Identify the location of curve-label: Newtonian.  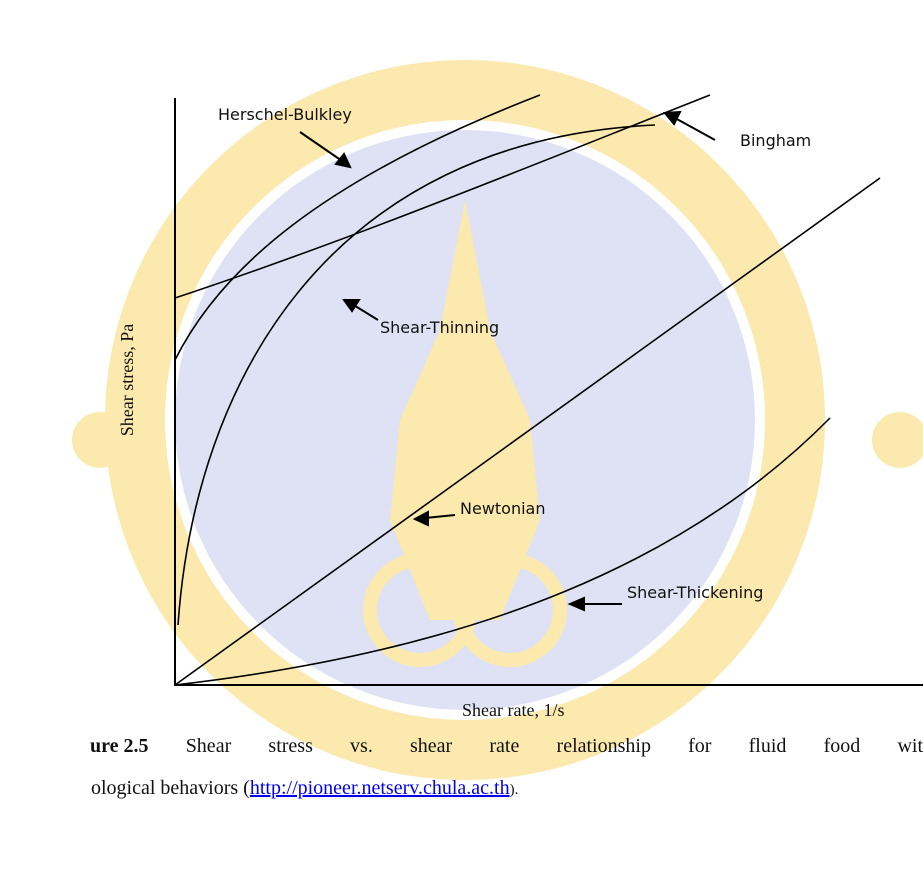
(503, 508).